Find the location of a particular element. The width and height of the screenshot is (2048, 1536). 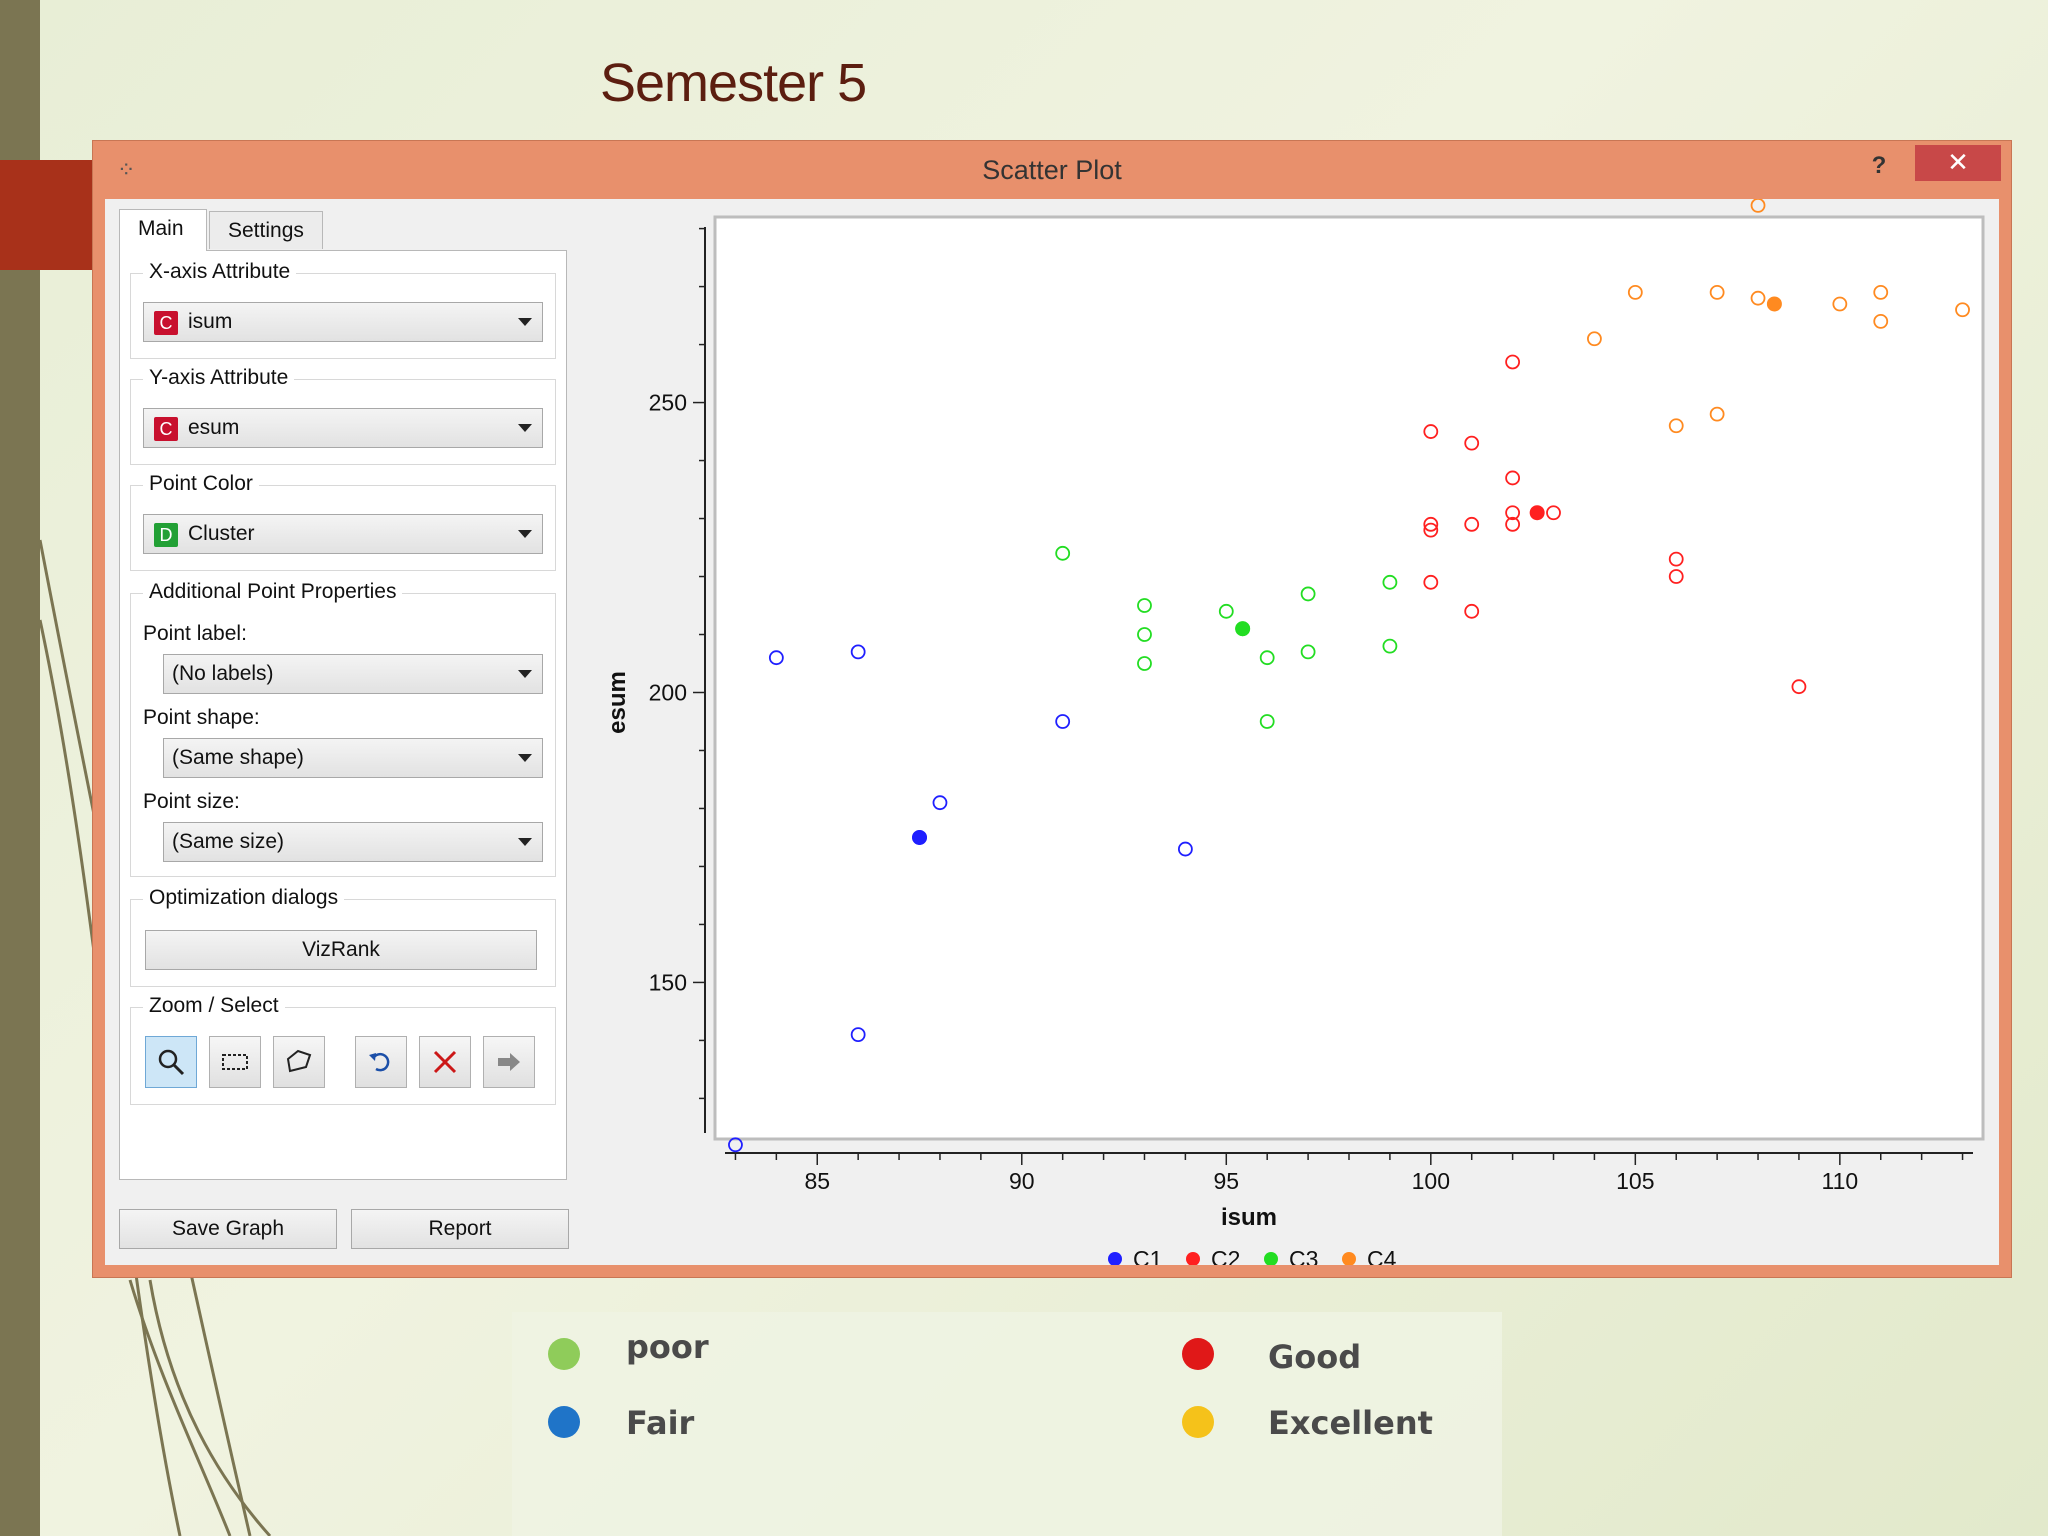

rectangle-select-icon is located at coordinates (235, 1062).